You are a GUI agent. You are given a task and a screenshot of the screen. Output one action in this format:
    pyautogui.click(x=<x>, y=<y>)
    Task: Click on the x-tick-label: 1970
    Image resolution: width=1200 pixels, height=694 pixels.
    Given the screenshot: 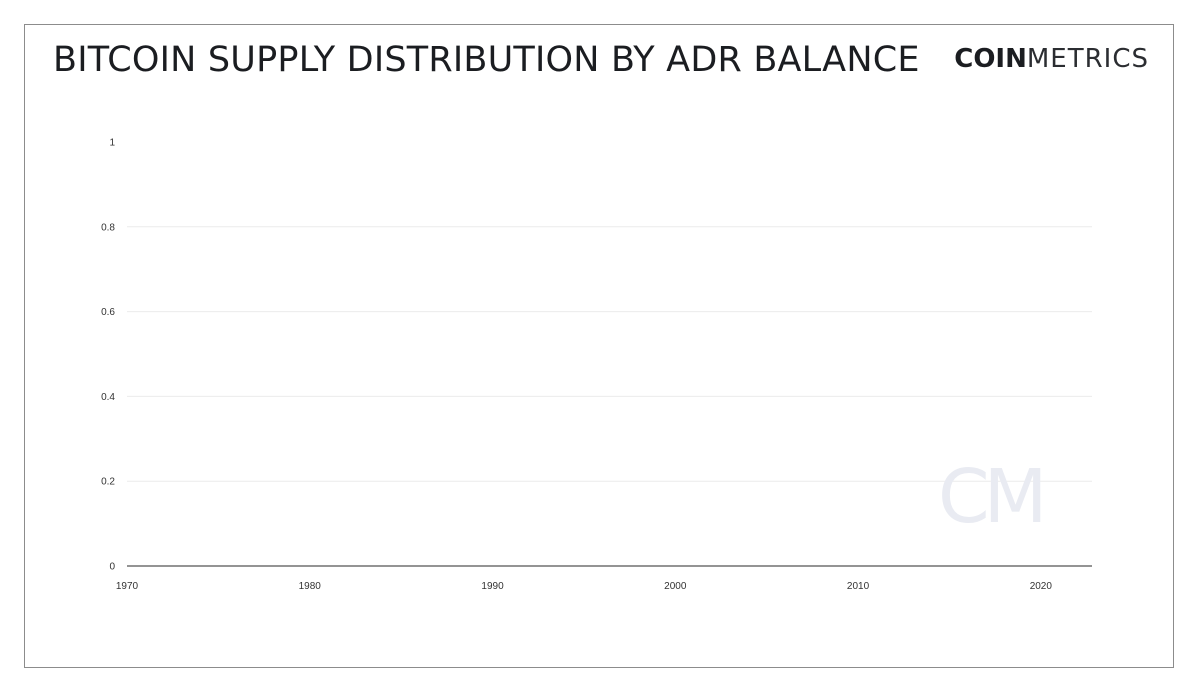 What is the action you would take?
    pyautogui.click(x=127, y=586)
    